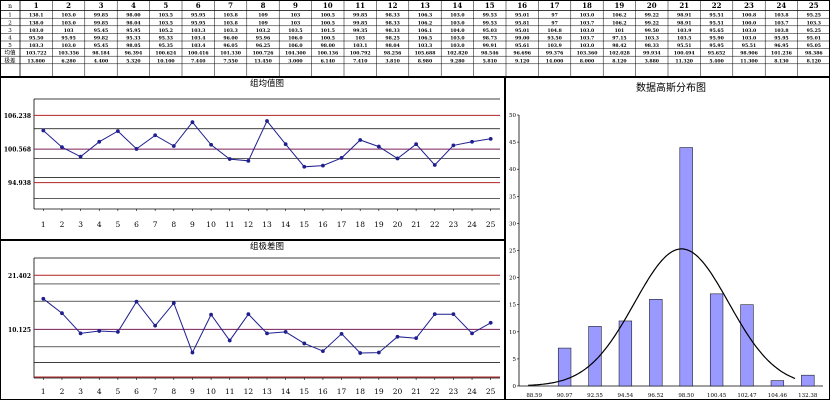 The image size is (830, 400). Describe the element at coordinates (490, 23) in the screenshot. I see `table-cell: 99.53` at that location.